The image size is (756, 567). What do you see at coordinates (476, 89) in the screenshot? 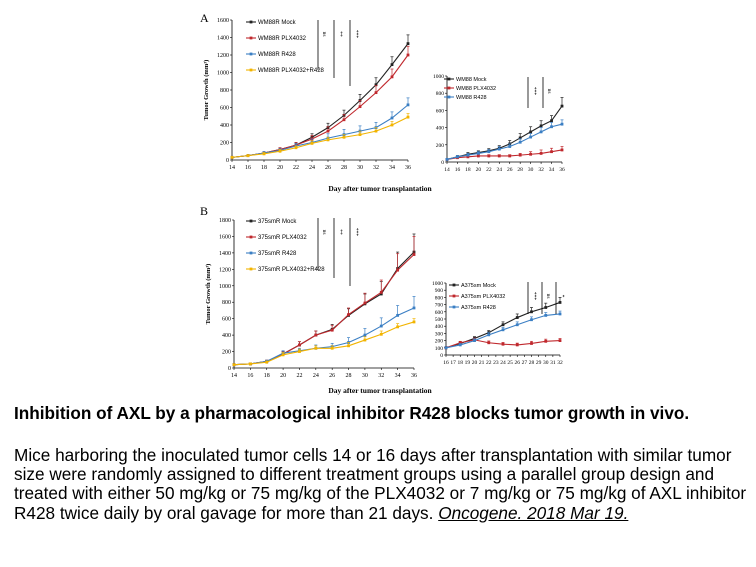
I see `legend-label: WM88 PLX4032` at bounding box center [476, 89].